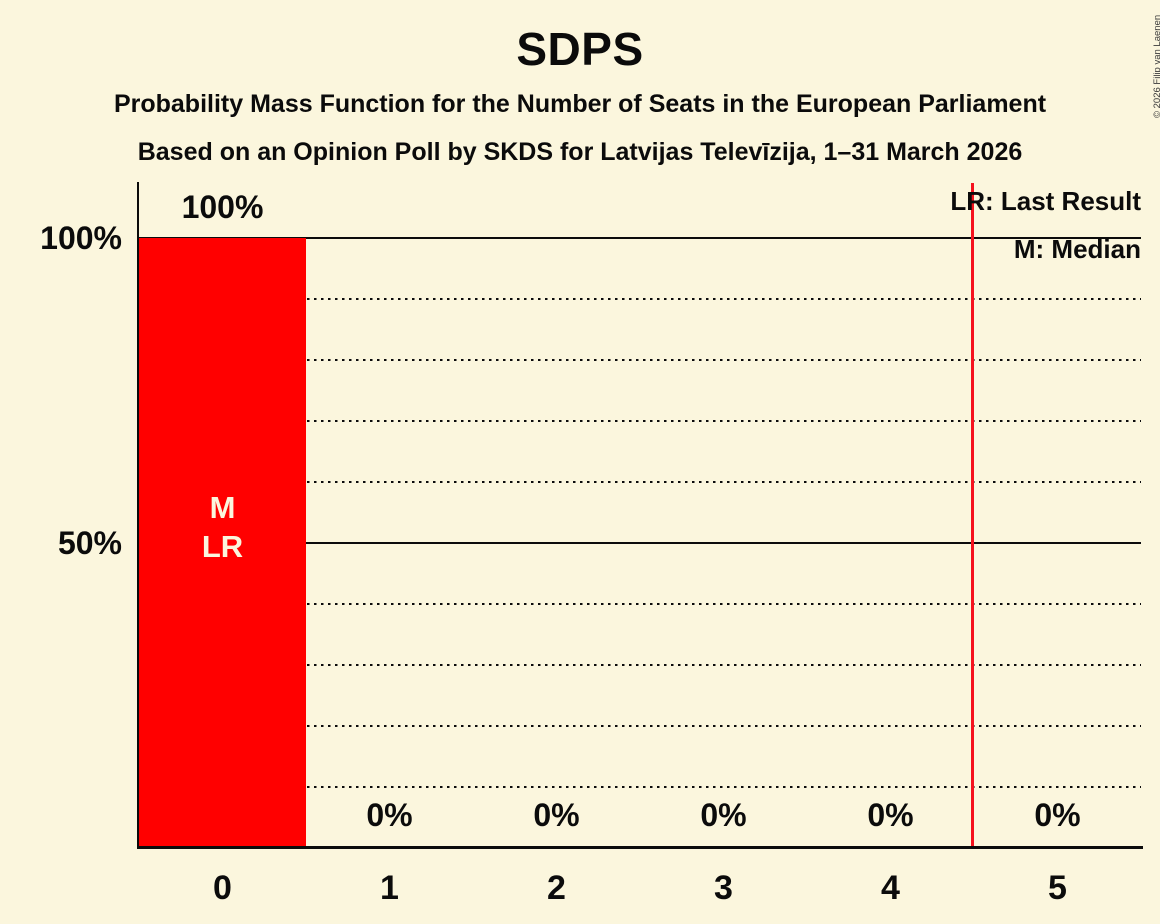 This screenshot has width=1160, height=924. I want to click on gridline-50pct, so click(640, 543).